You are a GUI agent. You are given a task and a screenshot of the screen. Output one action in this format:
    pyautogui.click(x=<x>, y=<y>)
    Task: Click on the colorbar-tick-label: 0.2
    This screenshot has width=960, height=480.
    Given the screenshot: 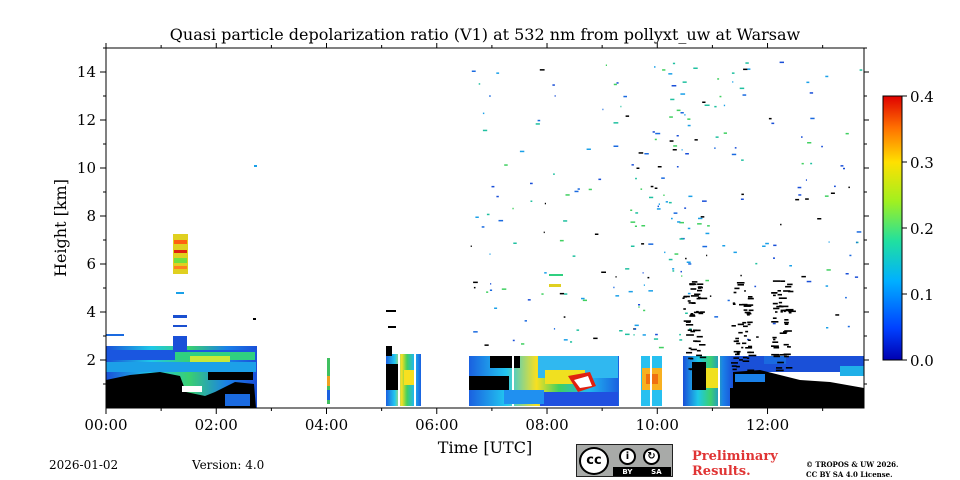 What is the action you would take?
    pyautogui.click(x=922, y=229)
    